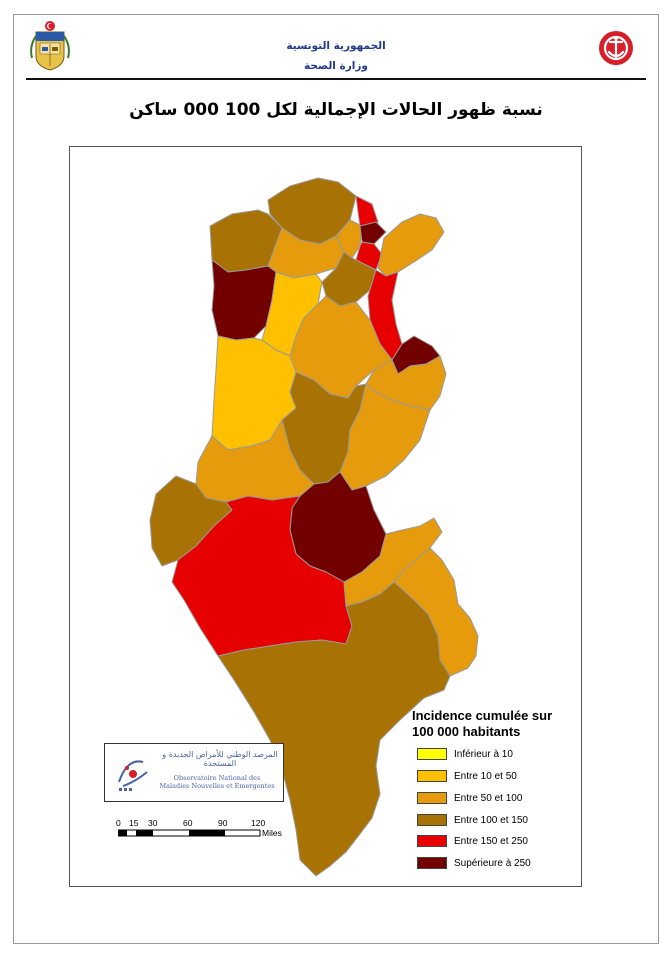  Describe the element at coordinates (373, 233) in the screenshot. I see `region-tunis-center` at that location.